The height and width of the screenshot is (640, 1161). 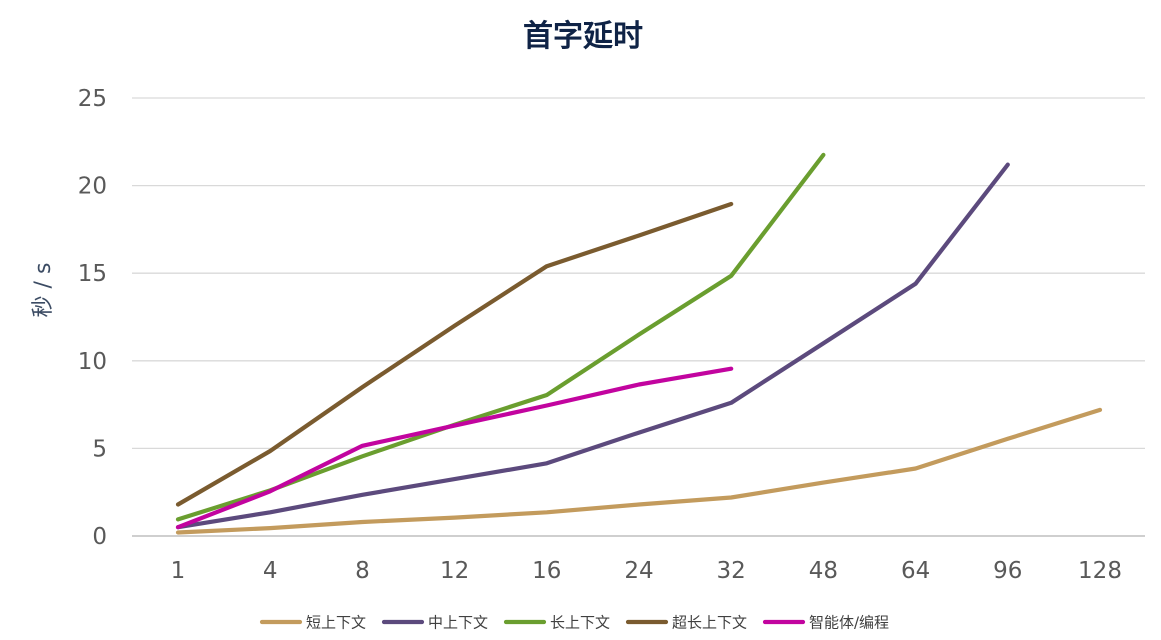 What do you see at coordinates (823, 571) in the screenshot?
I see `x-tick-label: 48` at bounding box center [823, 571].